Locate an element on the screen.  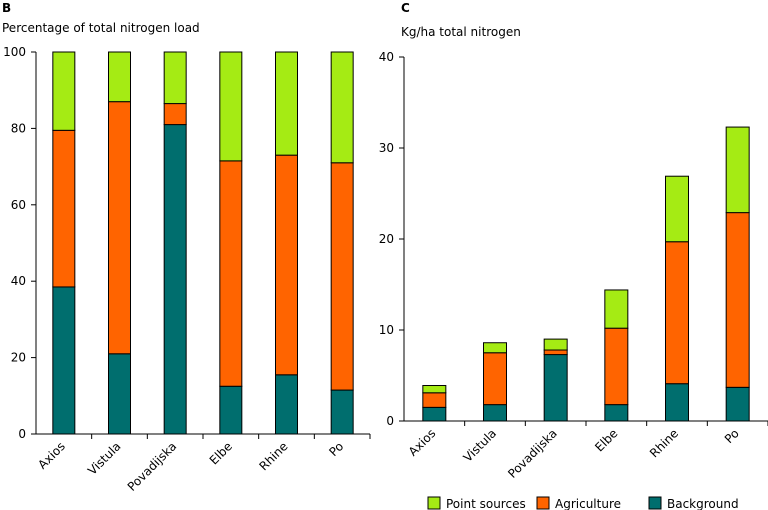
y-tick-label: 10 is located at coordinates (386, 330).